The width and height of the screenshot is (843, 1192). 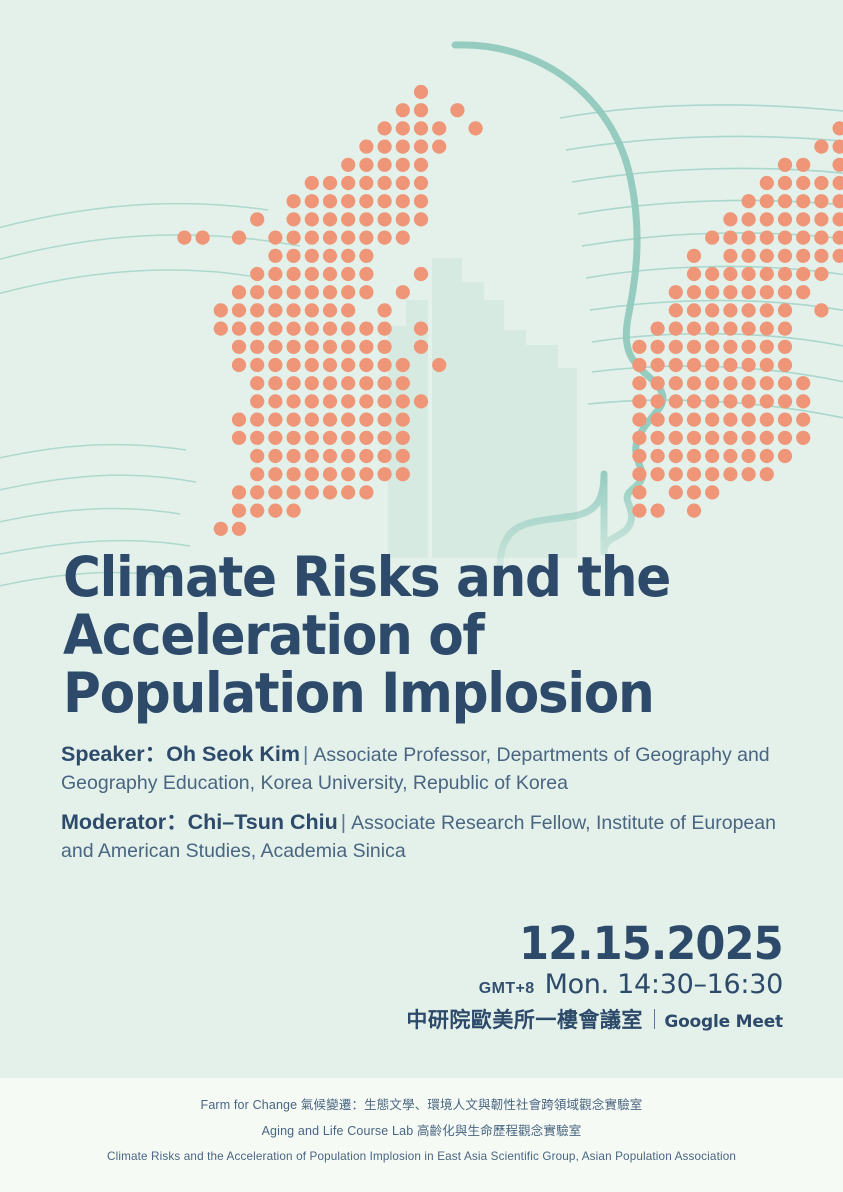 What do you see at coordinates (482, 408) in the screenshot?
I see `city-skyline` at bounding box center [482, 408].